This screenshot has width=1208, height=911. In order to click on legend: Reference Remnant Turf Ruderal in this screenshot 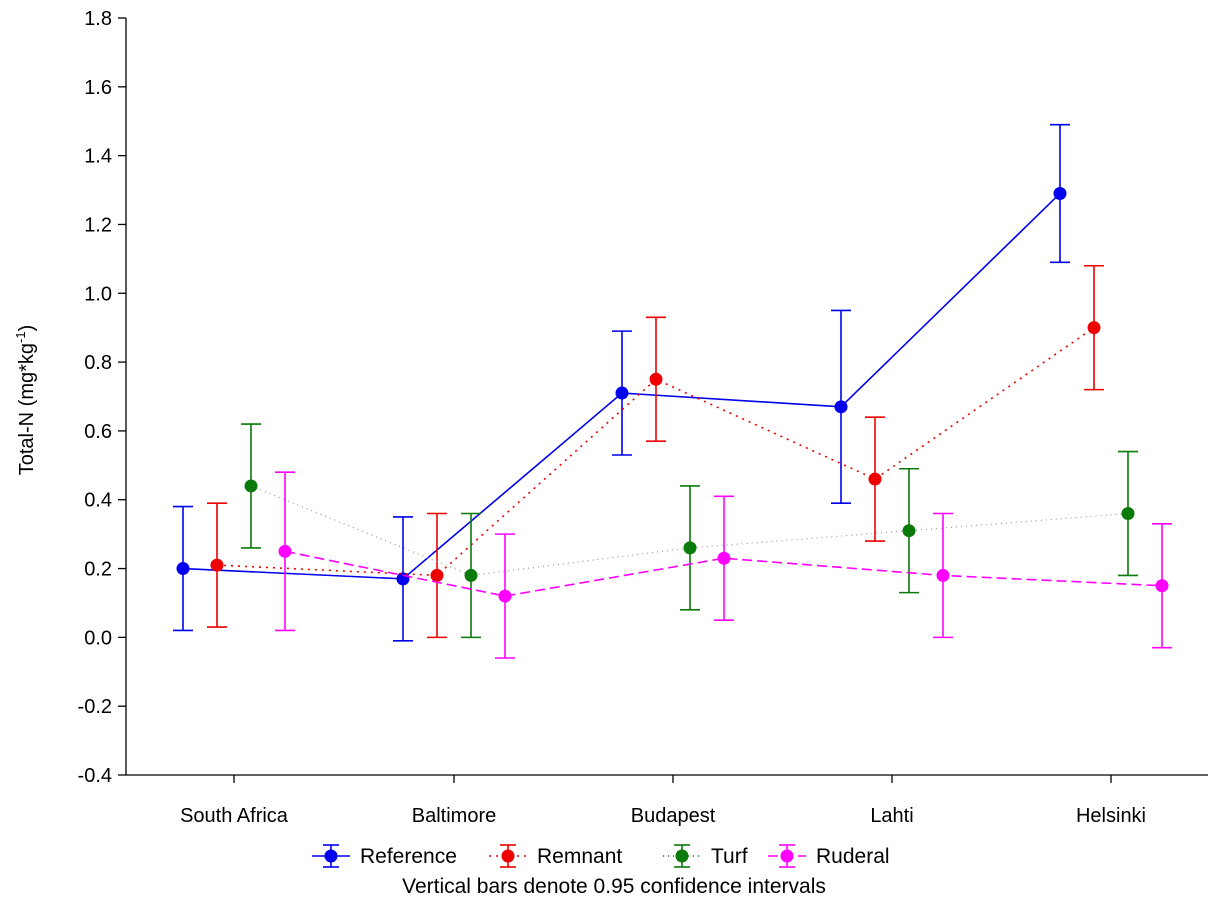, I will do `click(601, 856)`.